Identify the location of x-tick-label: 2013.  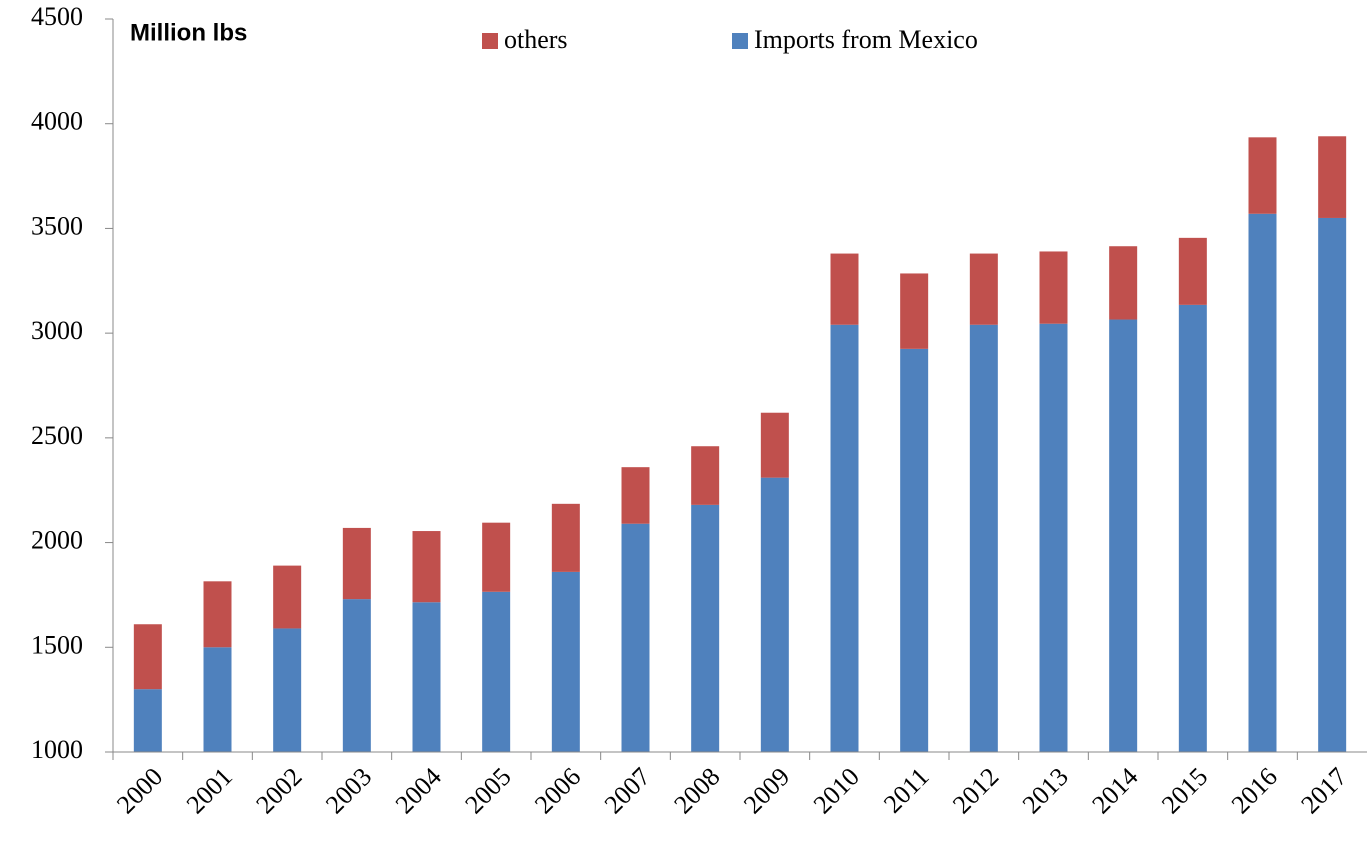
(1045, 790).